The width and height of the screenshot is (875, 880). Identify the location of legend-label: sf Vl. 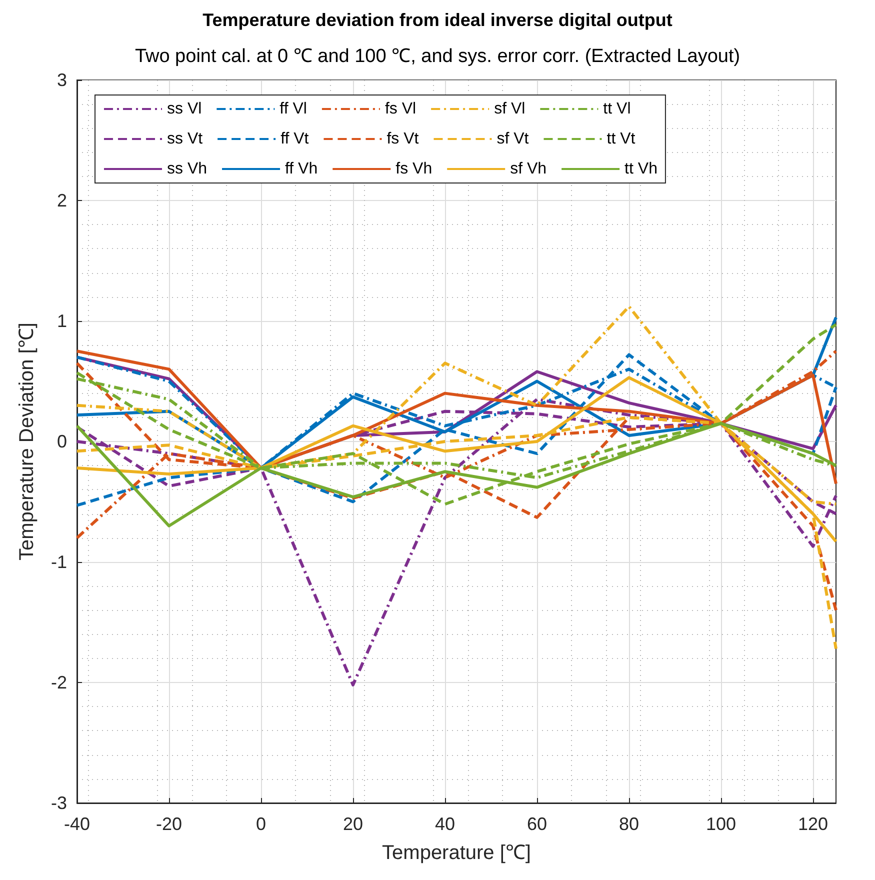
(510, 109).